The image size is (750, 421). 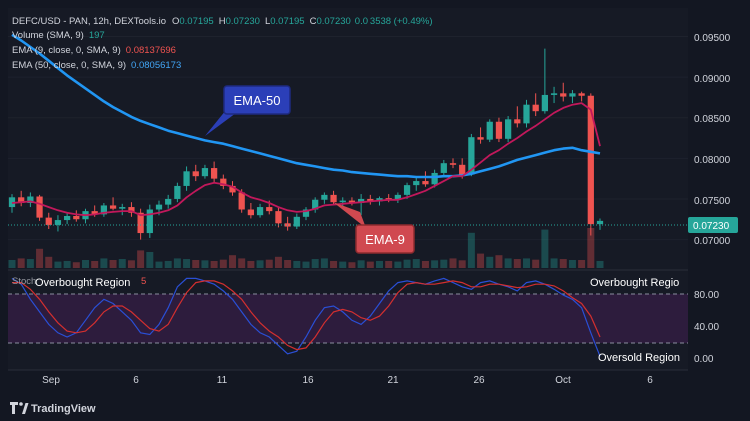 What do you see at coordinates (143, 281) in the screenshot?
I see `stoch-legend-value: 5` at bounding box center [143, 281].